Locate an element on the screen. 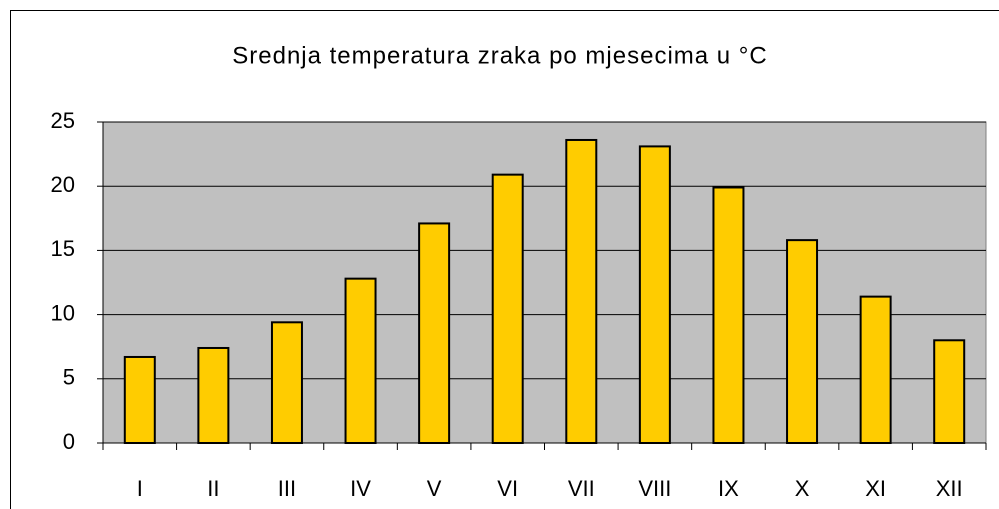  y-tick-label: 15 is located at coordinates (63, 248).